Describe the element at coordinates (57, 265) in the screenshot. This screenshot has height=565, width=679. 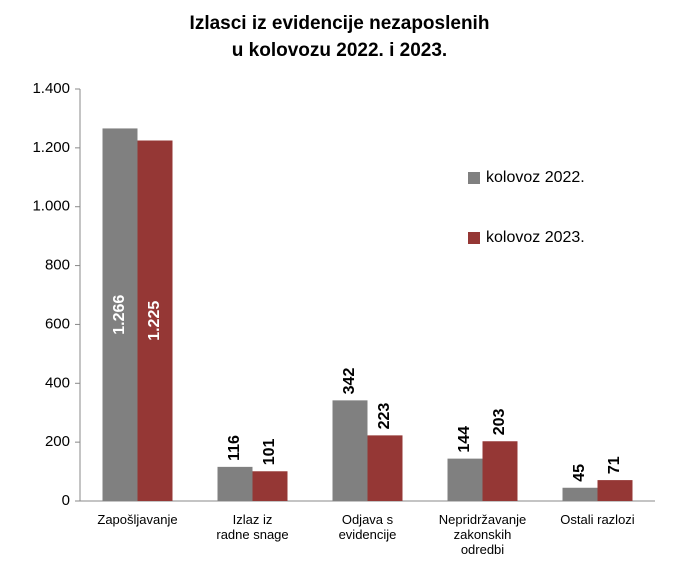
I see `y-tick-label: 800` at that location.